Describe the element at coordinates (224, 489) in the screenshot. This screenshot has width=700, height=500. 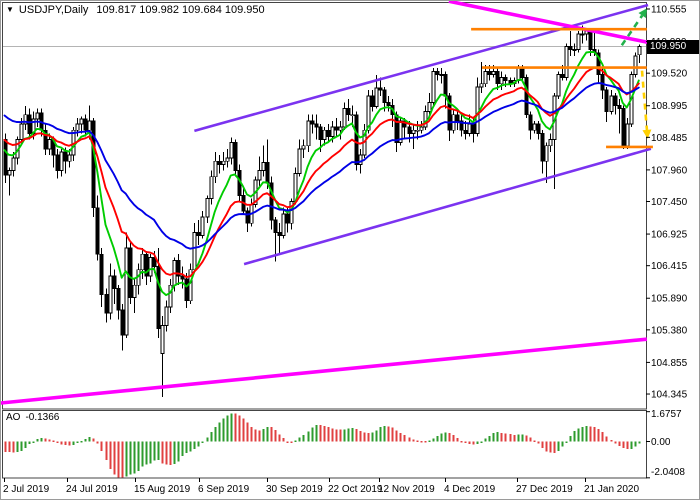
I see `time-axis-label: 6 Sep 2019` at that location.